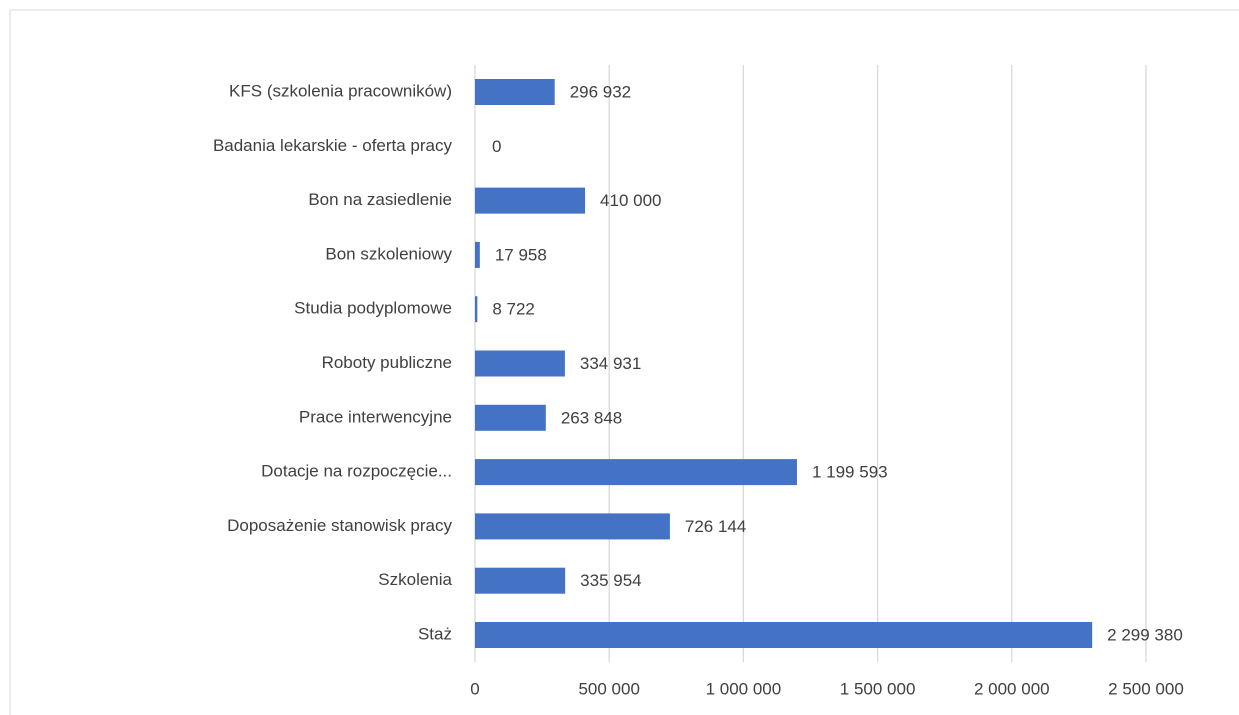  I want to click on y-tick-label: Szkolenia, so click(415, 579).